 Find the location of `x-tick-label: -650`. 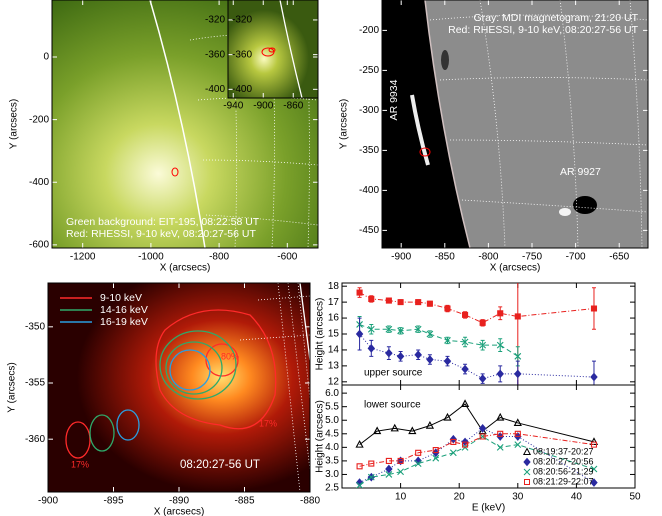

x-tick-label: -650 is located at coordinates (619, 257).